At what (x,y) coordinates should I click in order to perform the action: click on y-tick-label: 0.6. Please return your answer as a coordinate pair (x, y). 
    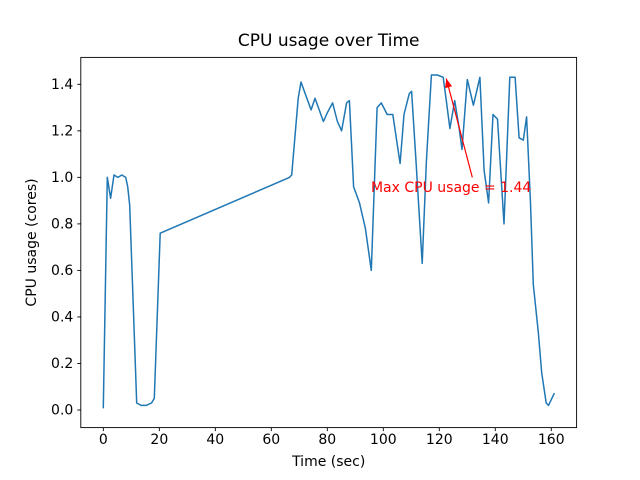
    Looking at the image, I should click on (62, 271).